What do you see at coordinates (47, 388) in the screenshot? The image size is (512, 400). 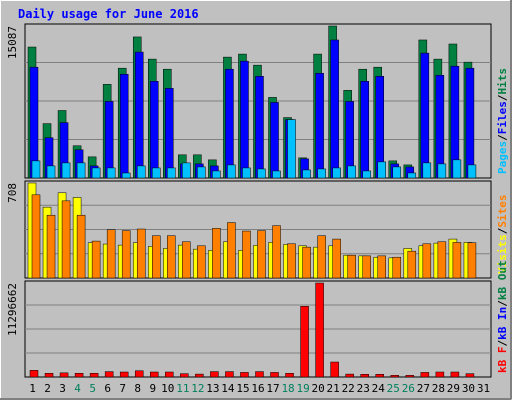 I see `day-label-2: 2` at bounding box center [47, 388].